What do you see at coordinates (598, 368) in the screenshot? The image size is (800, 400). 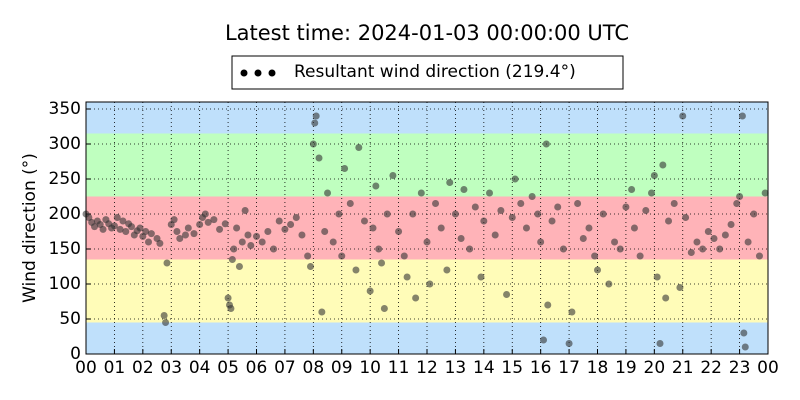 I see `x-tick-label: 18` at bounding box center [598, 368].